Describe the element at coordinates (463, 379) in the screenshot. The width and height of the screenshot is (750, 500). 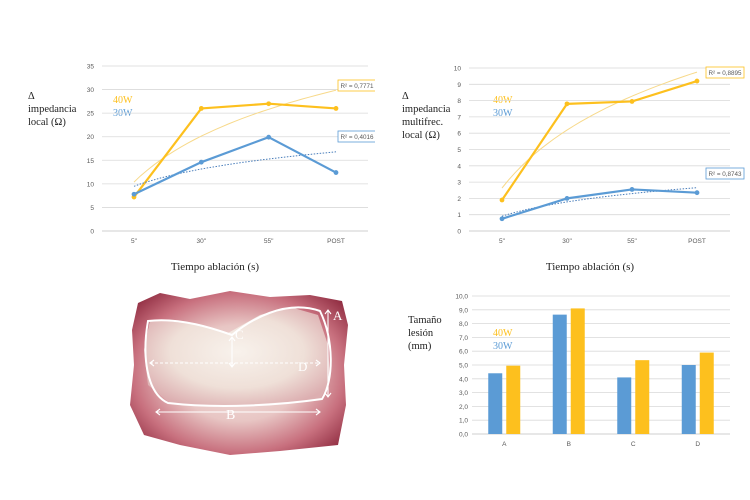
I see `y-tick-label: 4,0` at that location.